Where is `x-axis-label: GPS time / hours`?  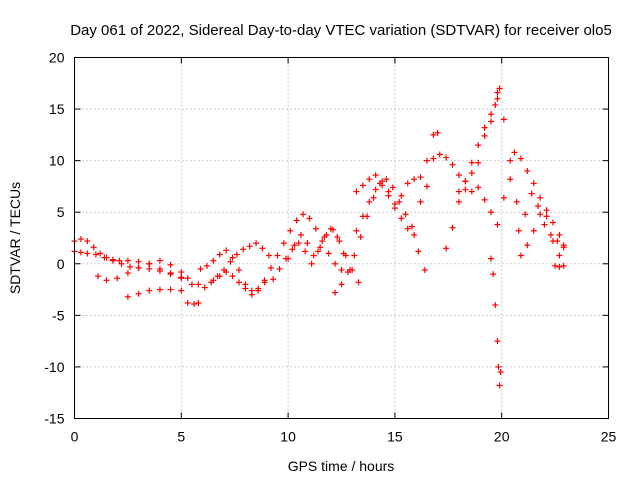 x-axis-label: GPS time / hours is located at coordinates (341, 466).